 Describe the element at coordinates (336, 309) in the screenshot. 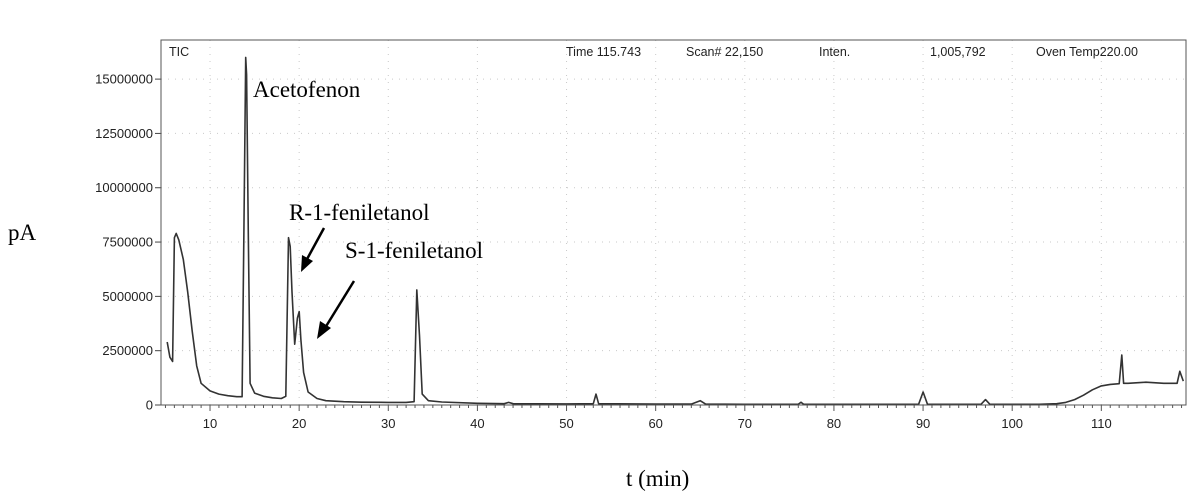

I see `arrow-s-1-feniletanol` at that location.